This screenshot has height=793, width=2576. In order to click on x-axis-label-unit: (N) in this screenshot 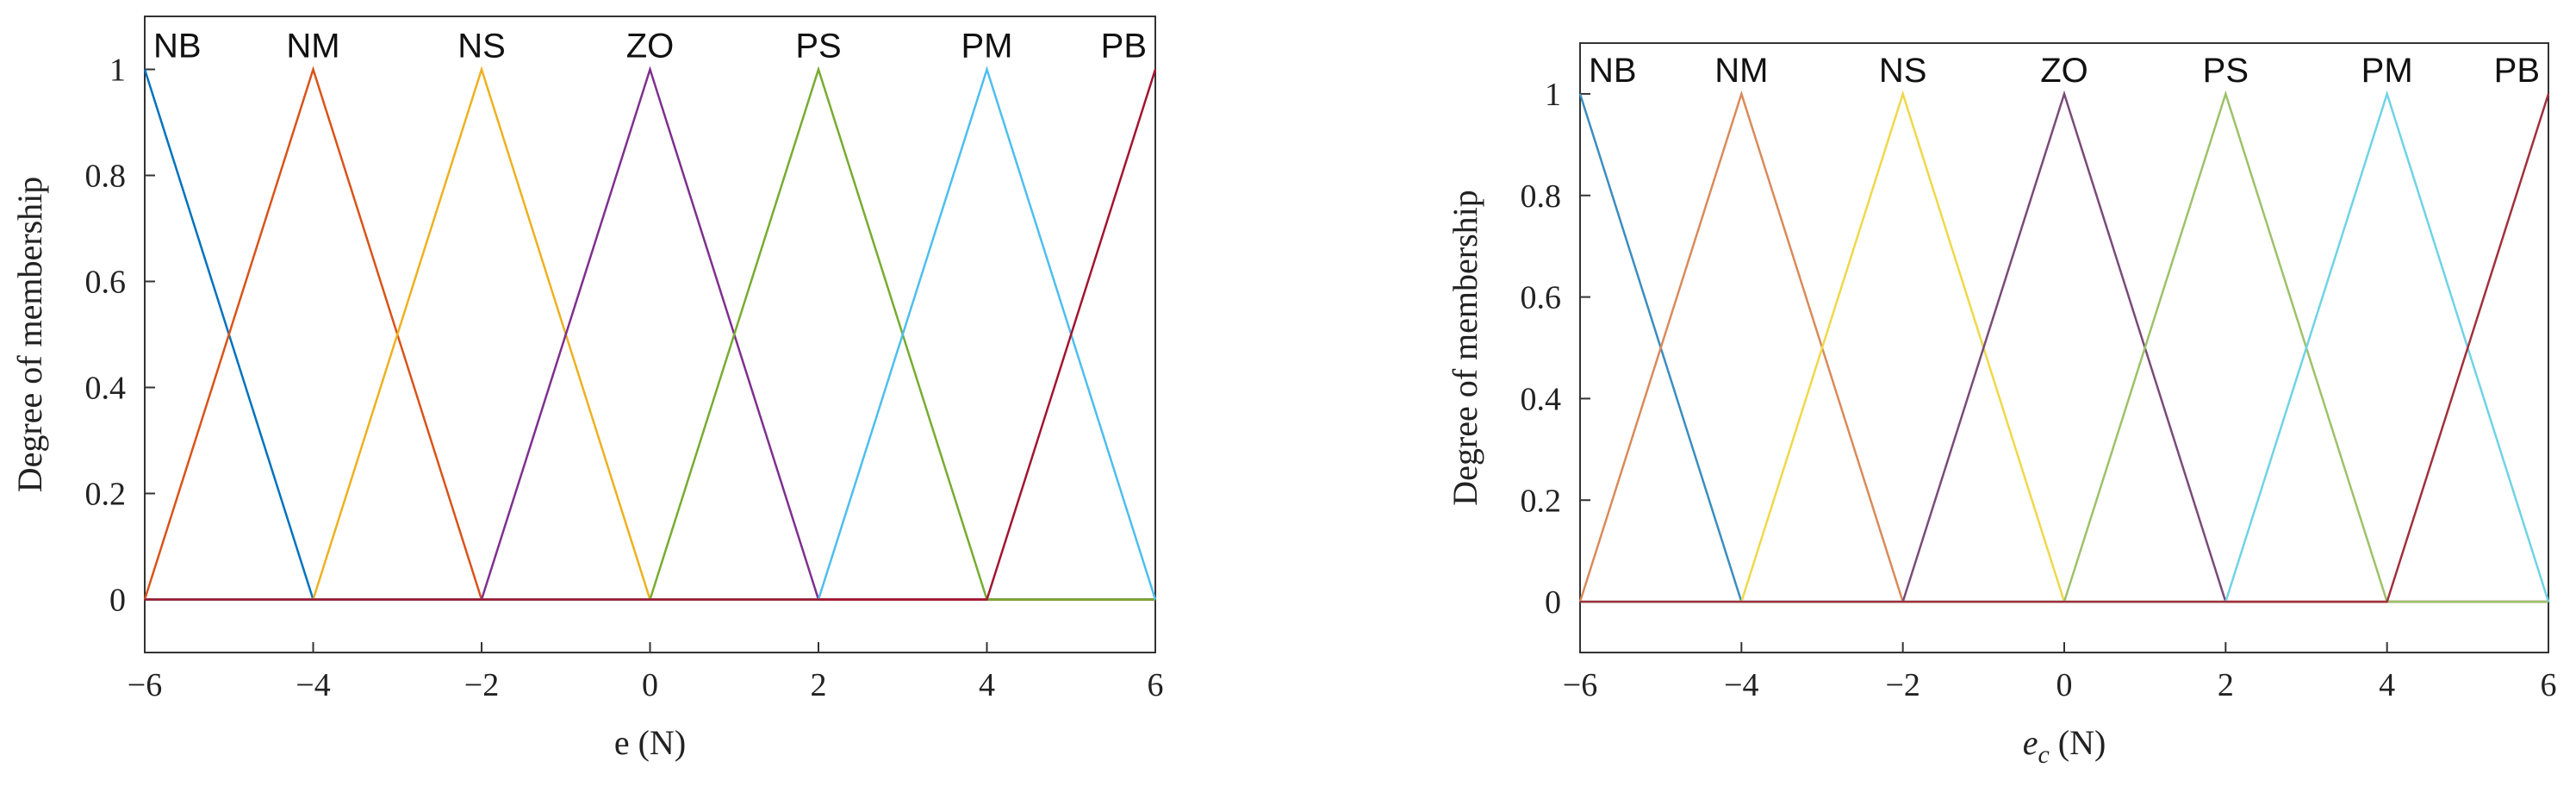, I will do `click(2082, 742)`.